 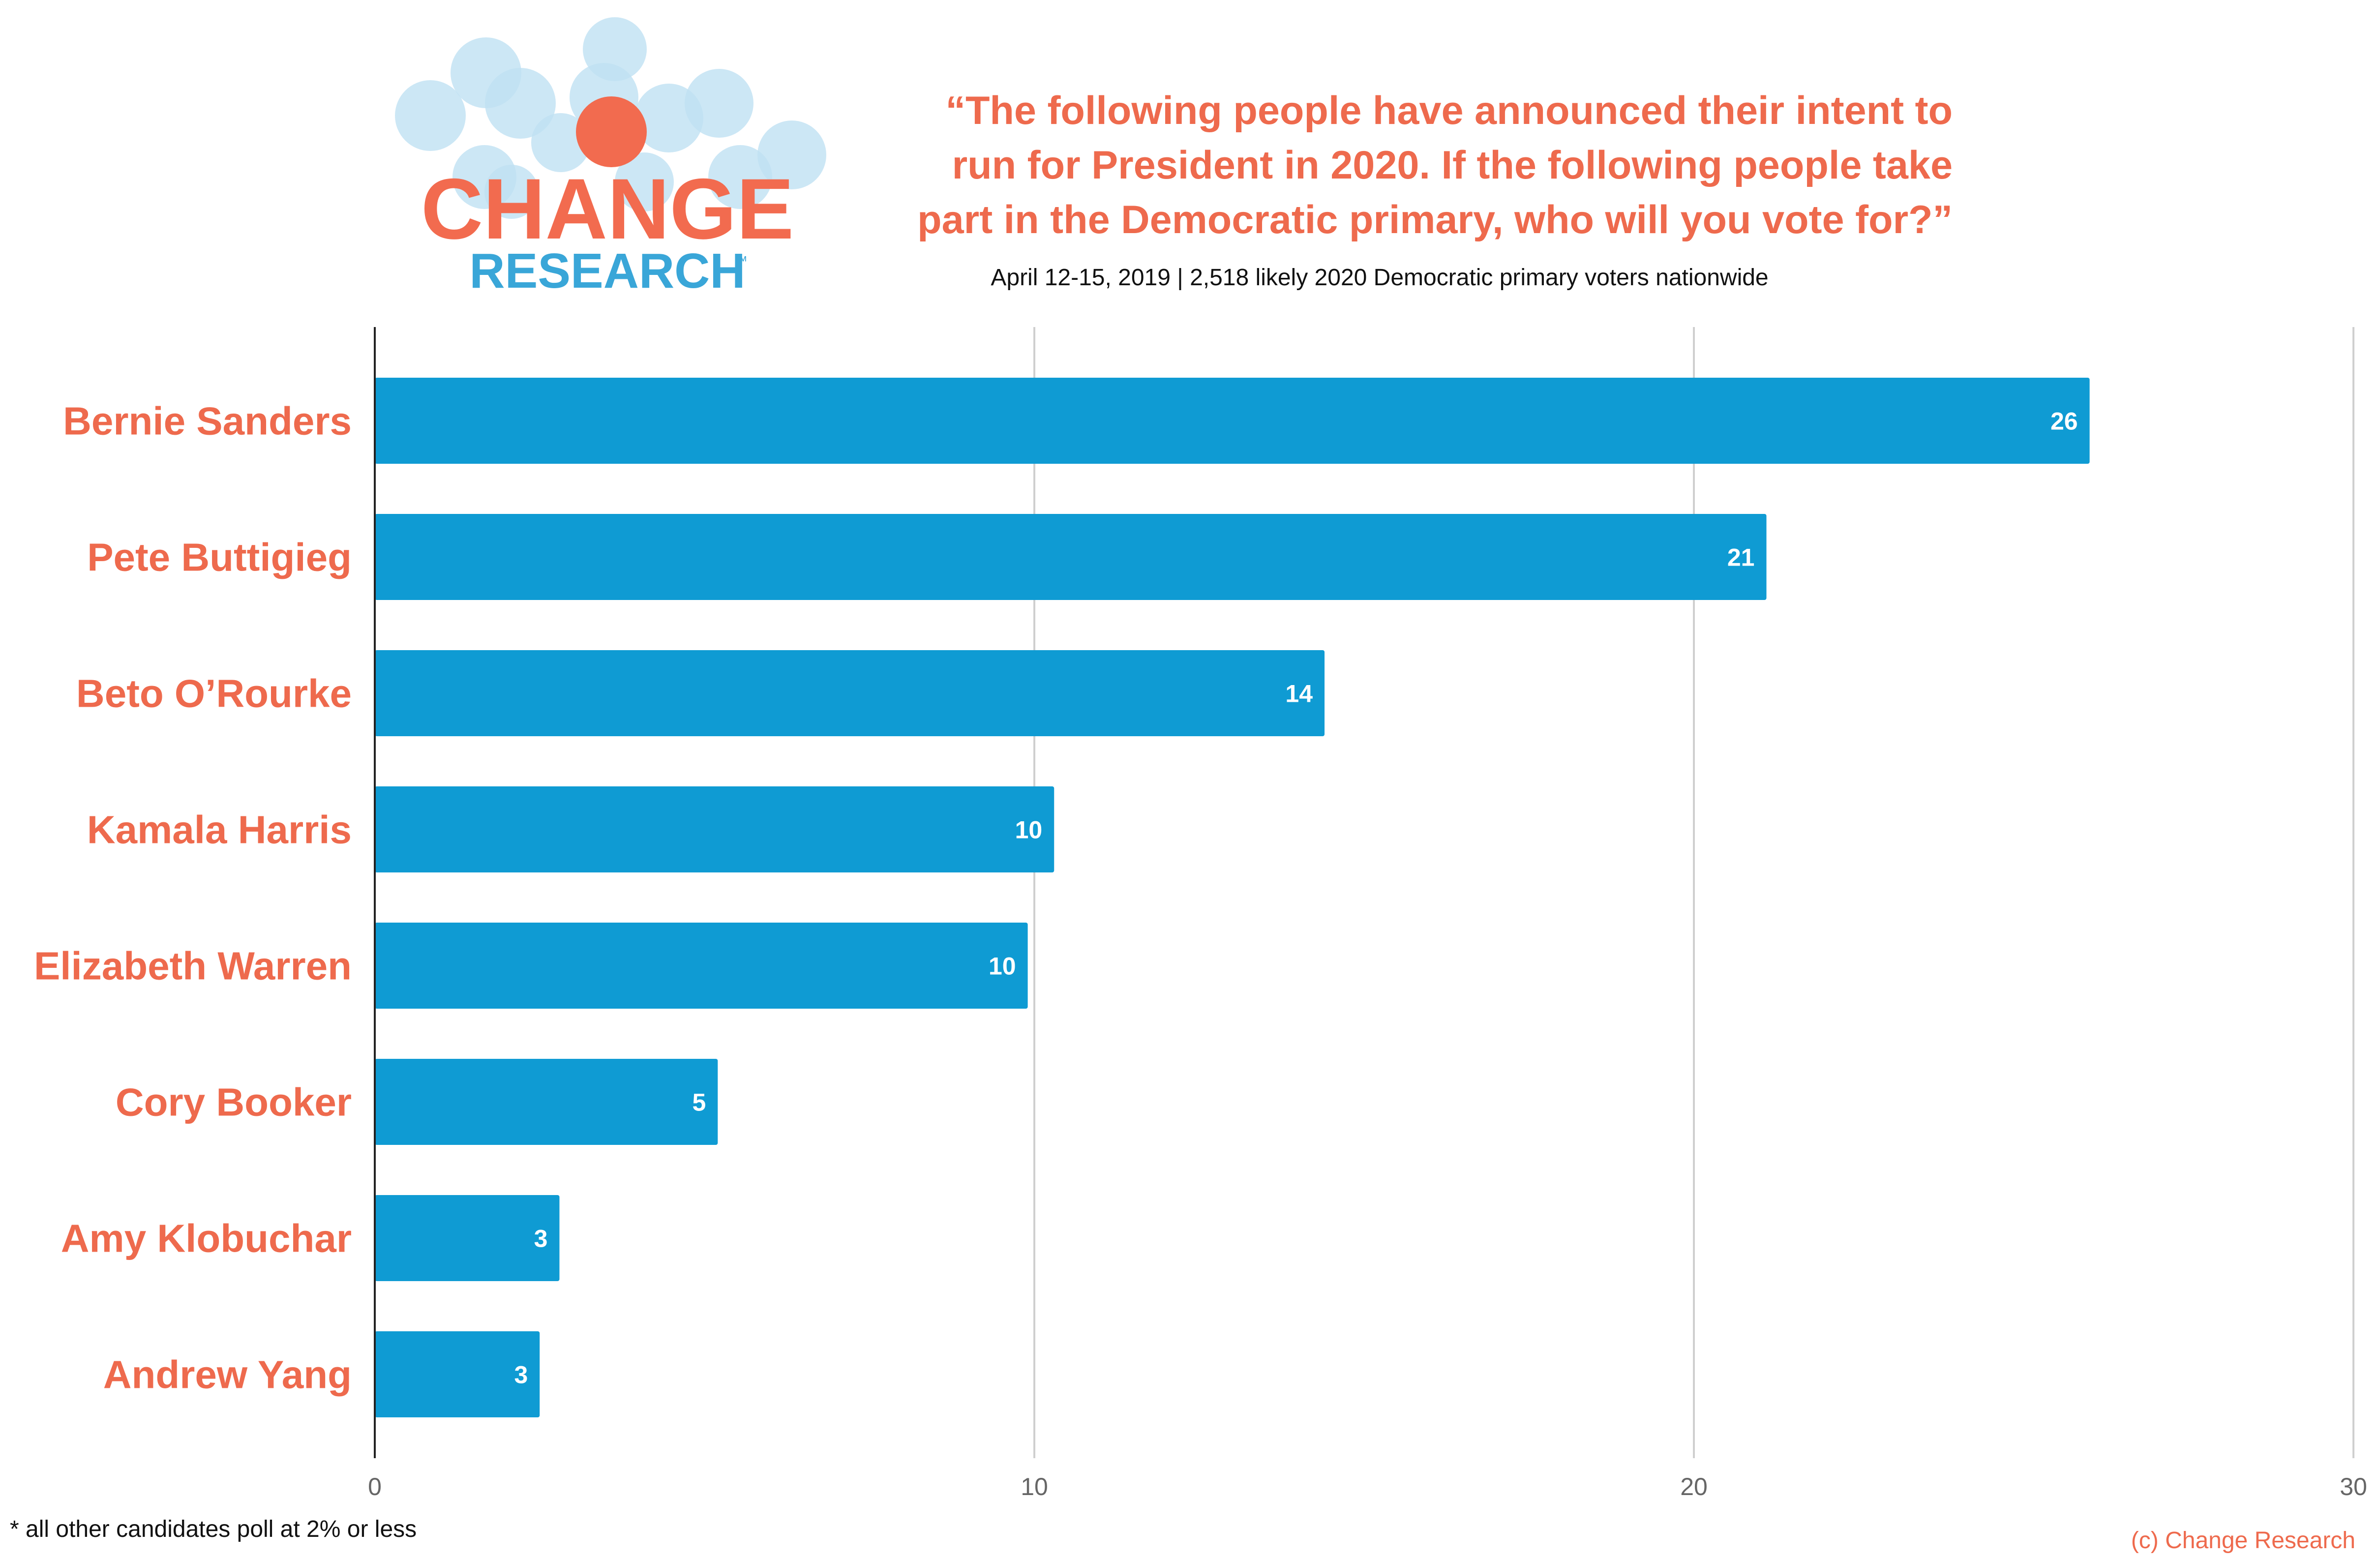 I want to click on bar-value-label: 14, so click(x=1299, y=694).